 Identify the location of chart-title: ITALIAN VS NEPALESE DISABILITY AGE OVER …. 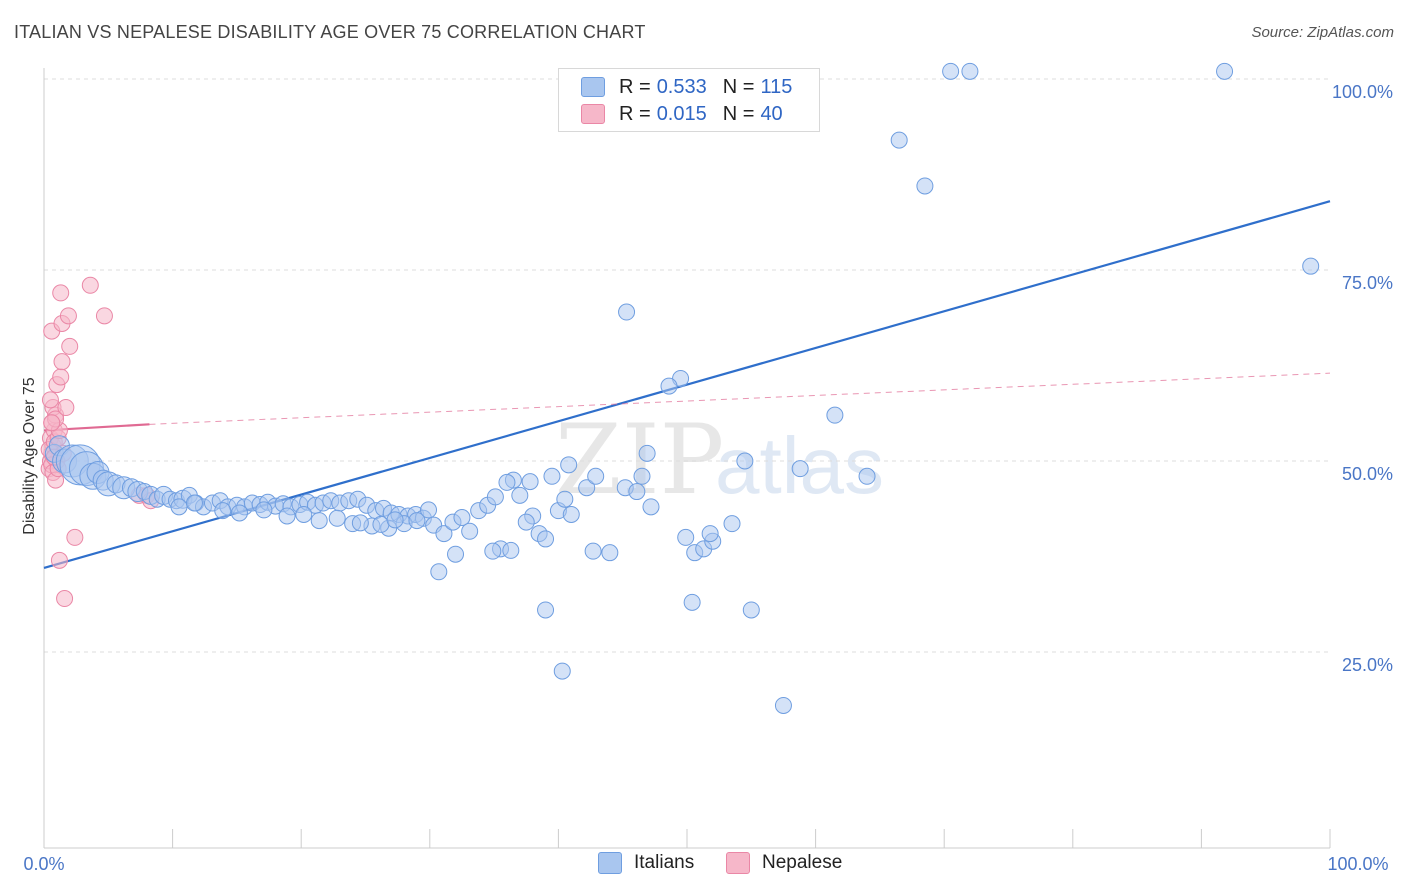
(330, 32).